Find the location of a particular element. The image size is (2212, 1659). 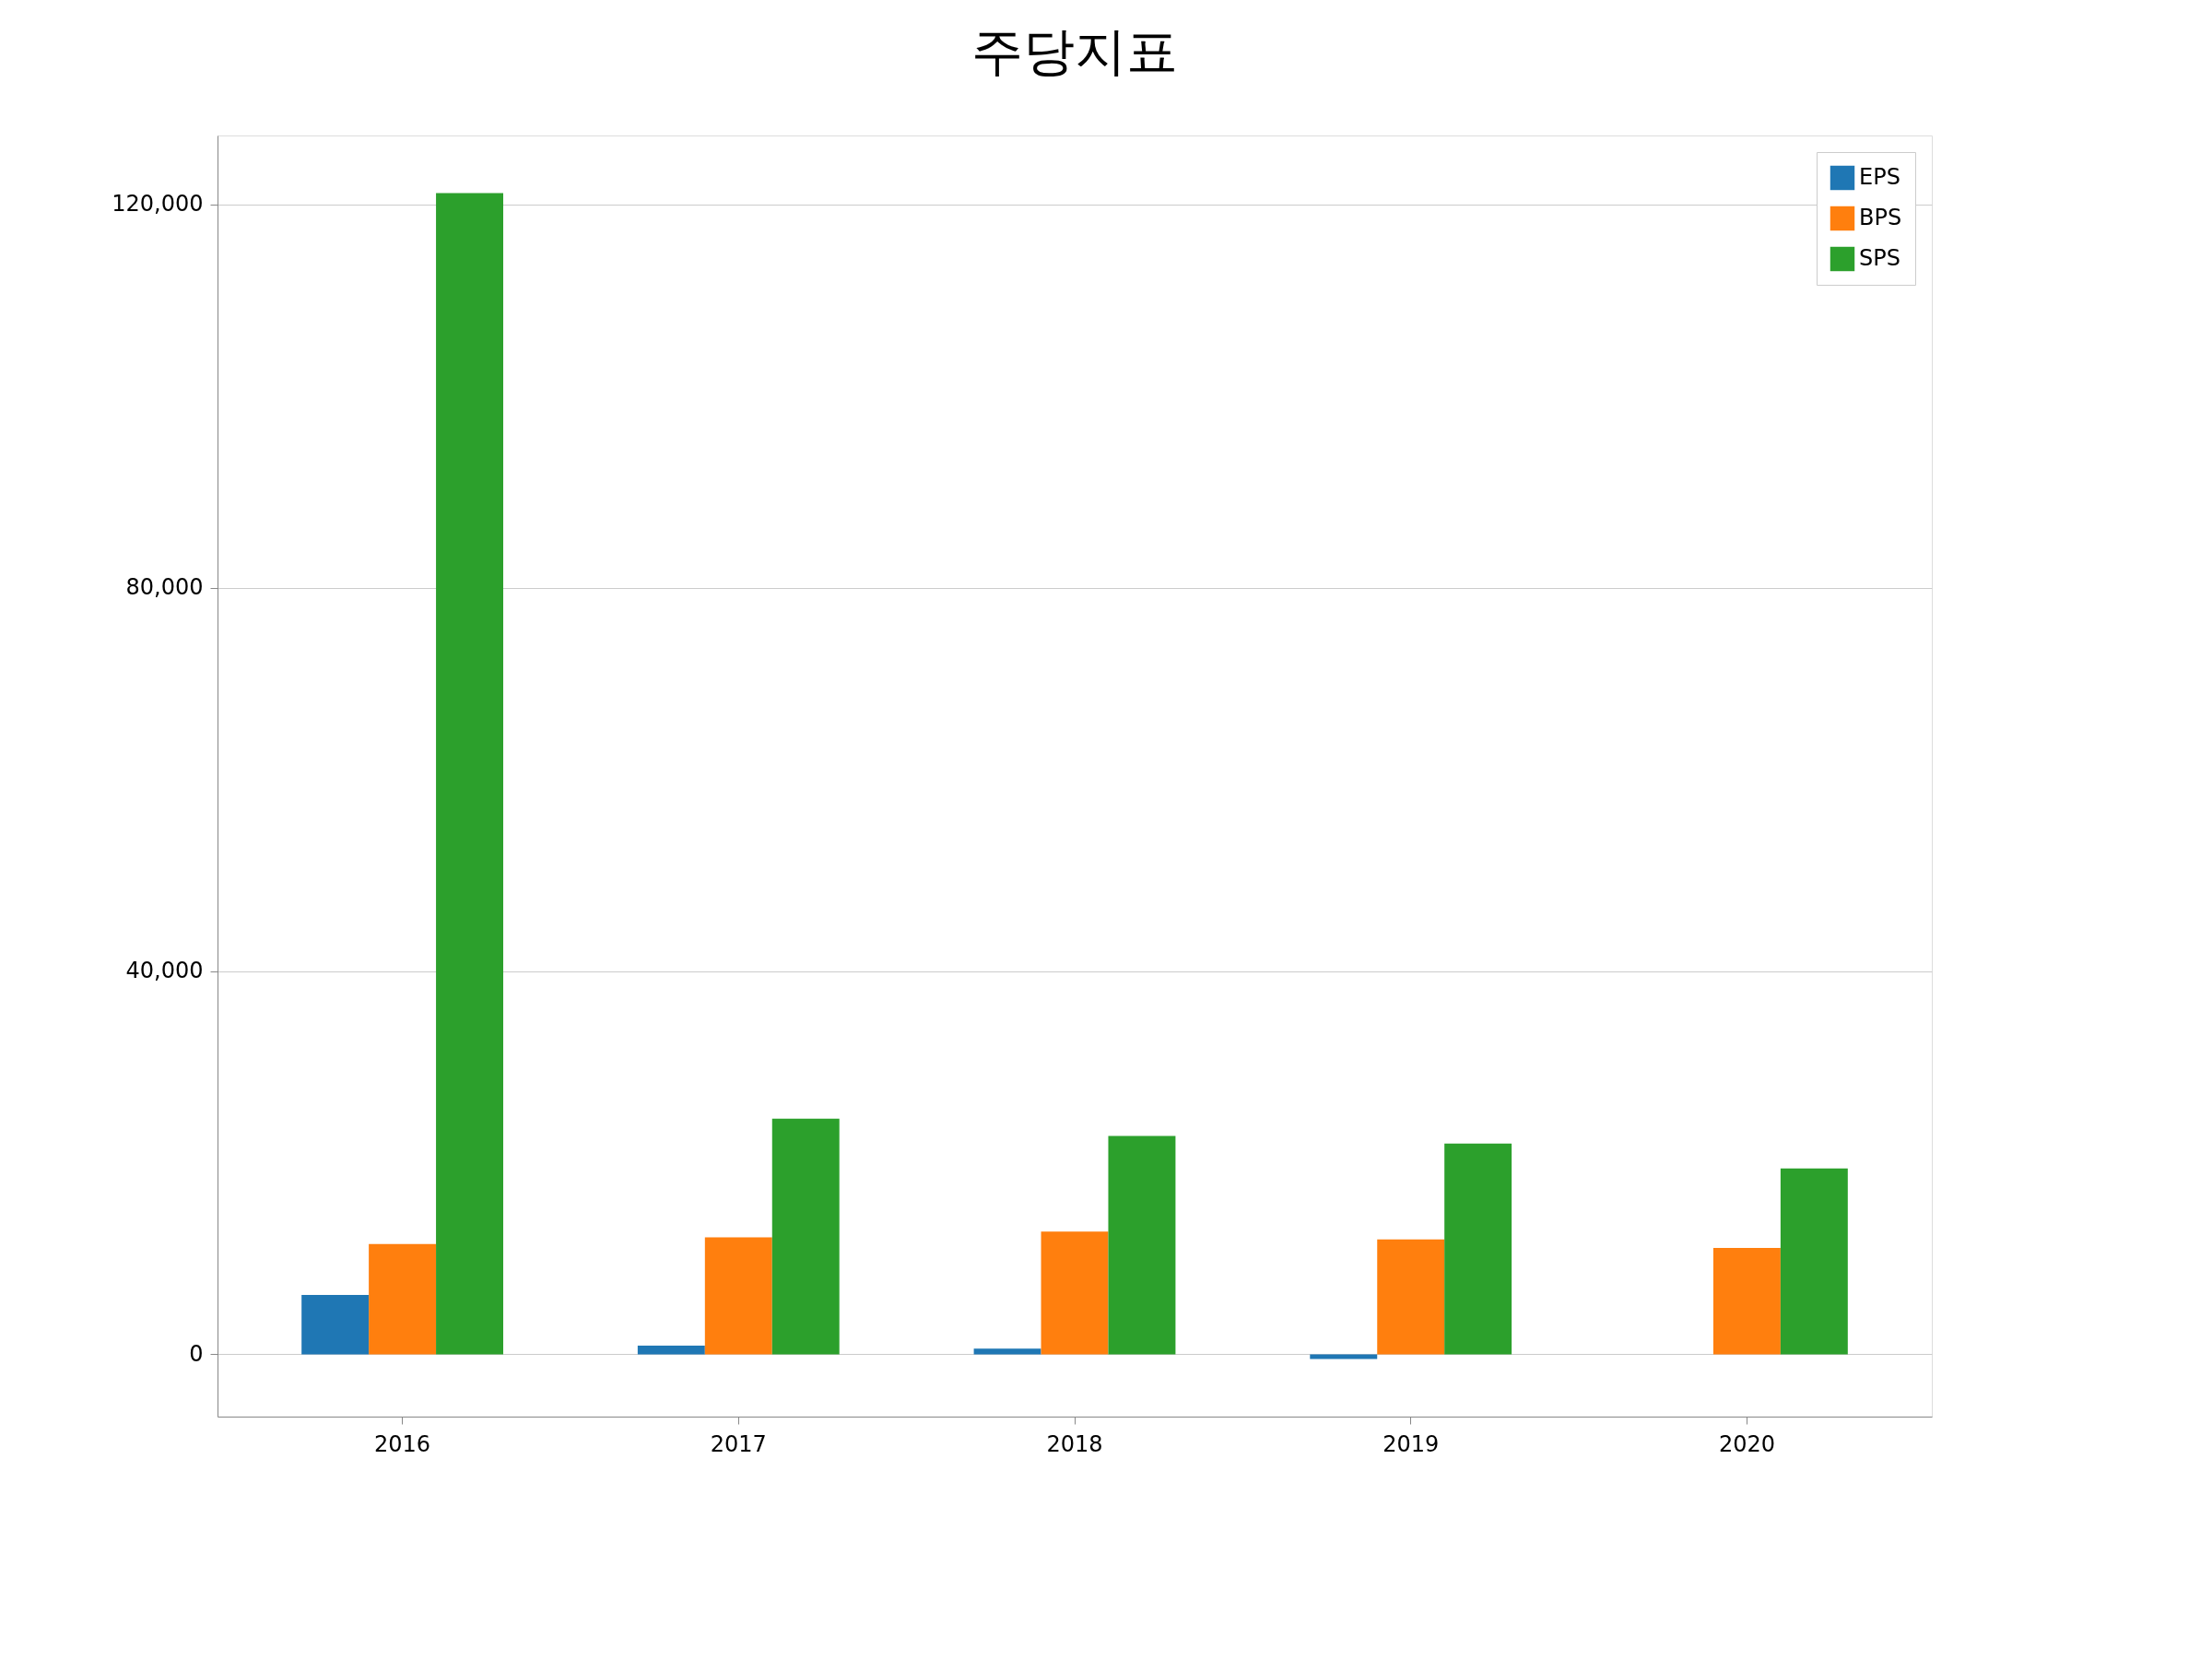

y-tick-label: 0 is located at coordinates (196, 1353).